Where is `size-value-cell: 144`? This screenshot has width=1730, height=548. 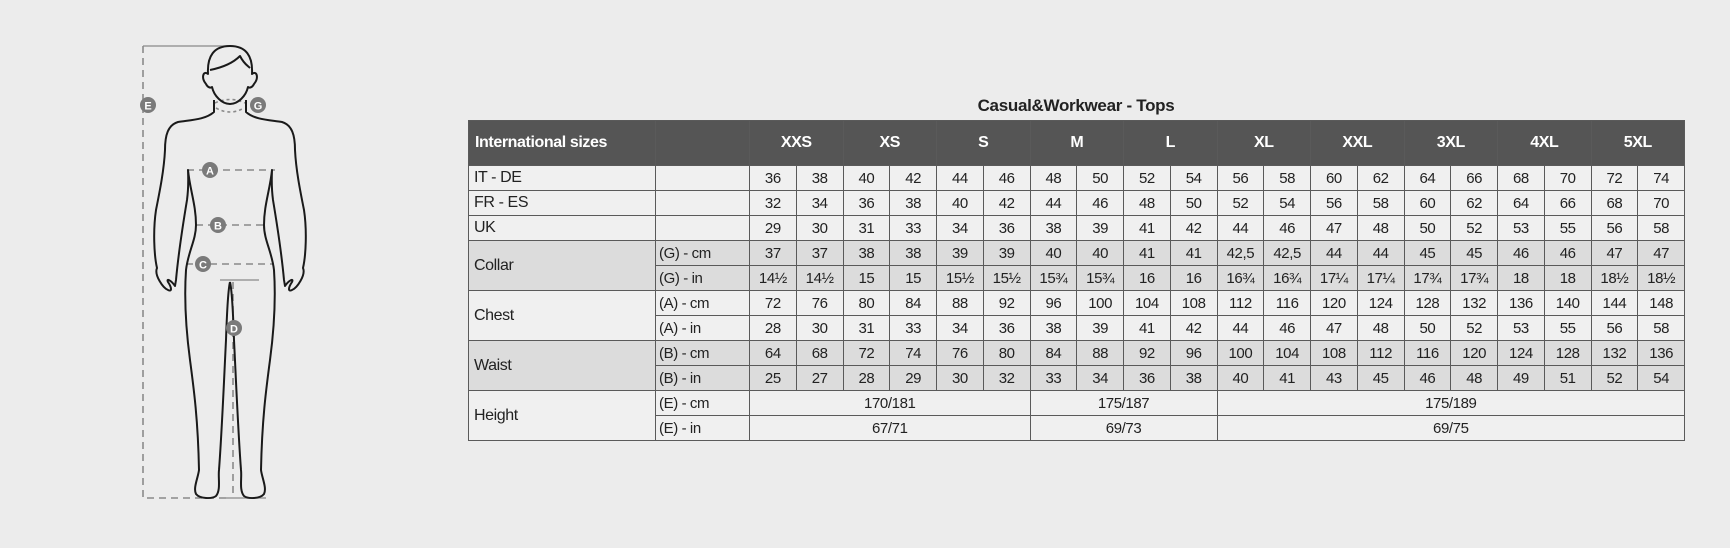
size-value-cell: 144 is located at coordinates (1614, 303).